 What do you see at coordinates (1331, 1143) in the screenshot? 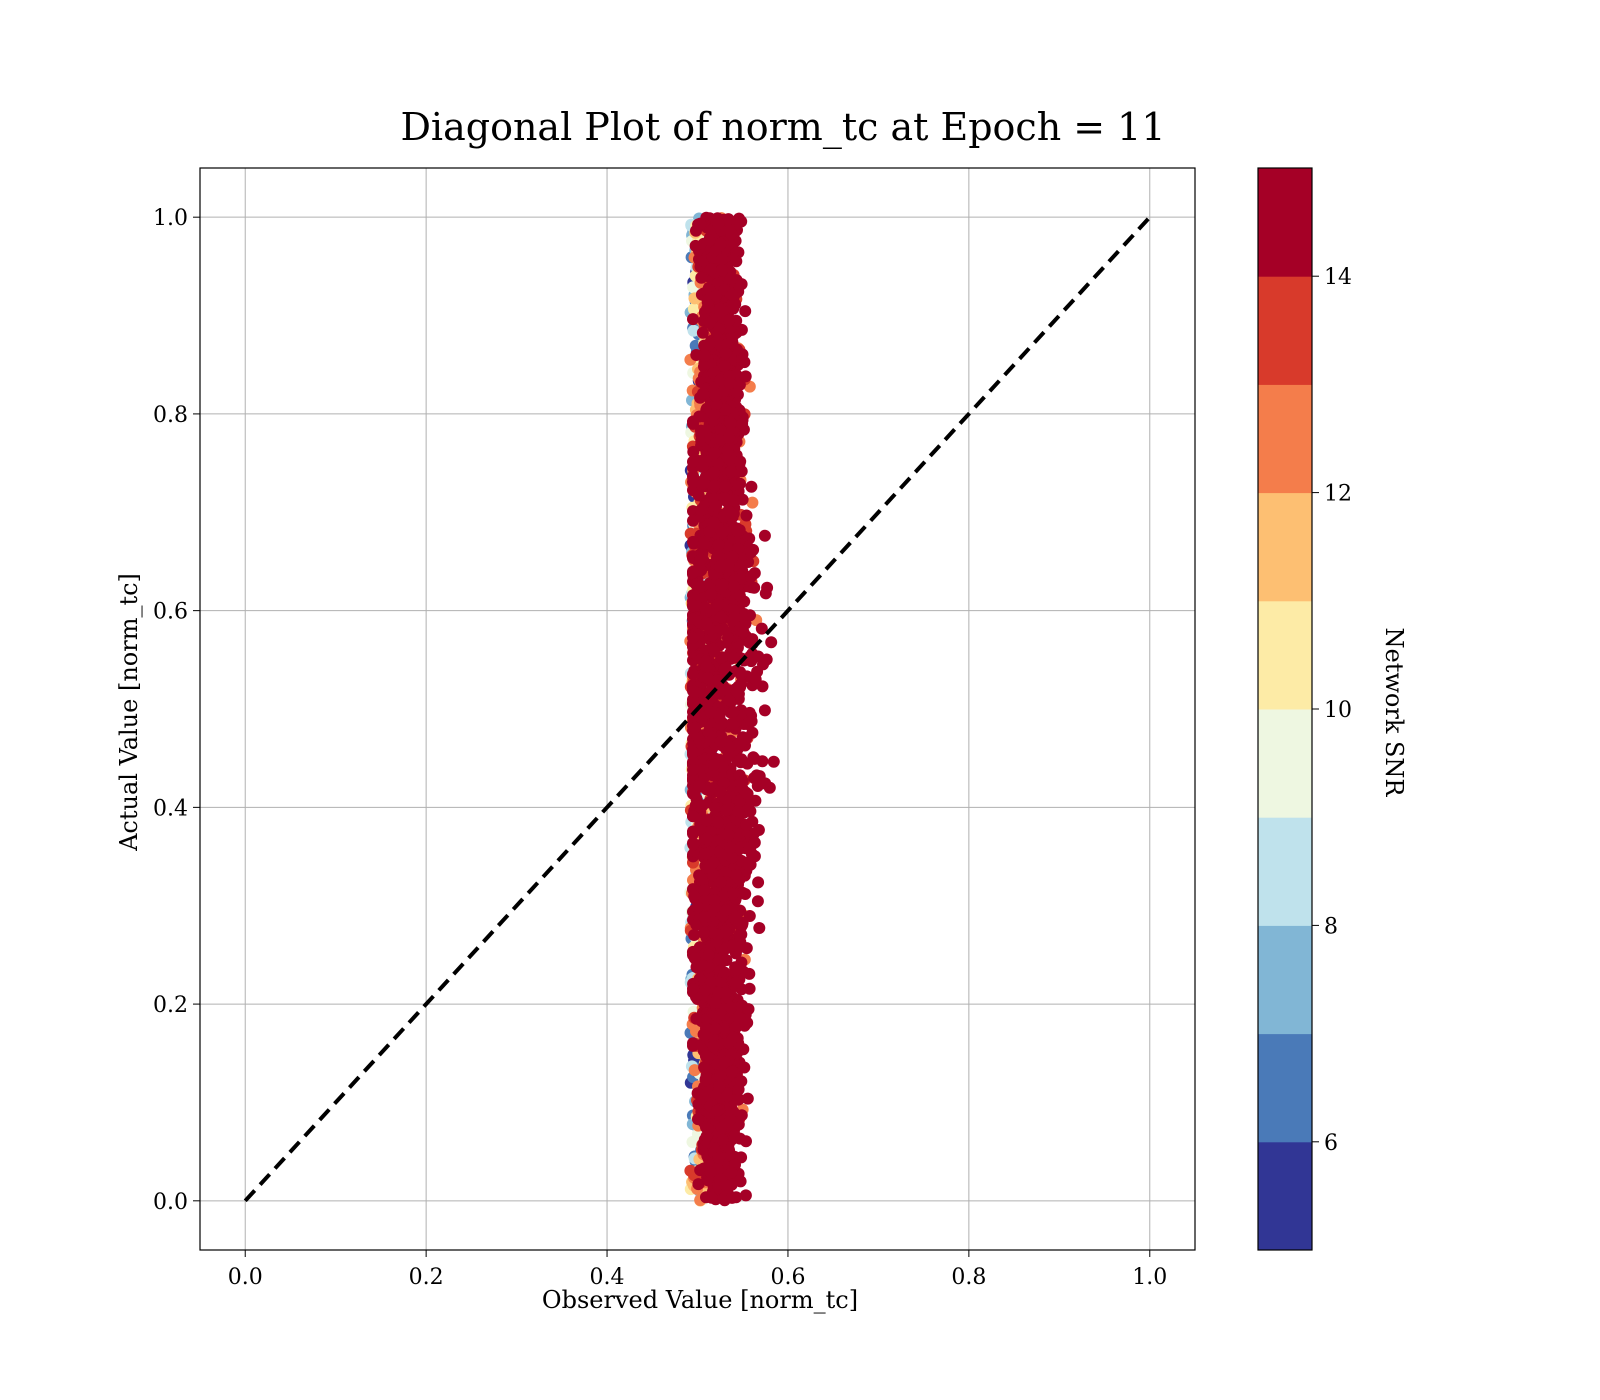
I see `colorbar-tick-label: 6` at bounding box center [1331, 1143].